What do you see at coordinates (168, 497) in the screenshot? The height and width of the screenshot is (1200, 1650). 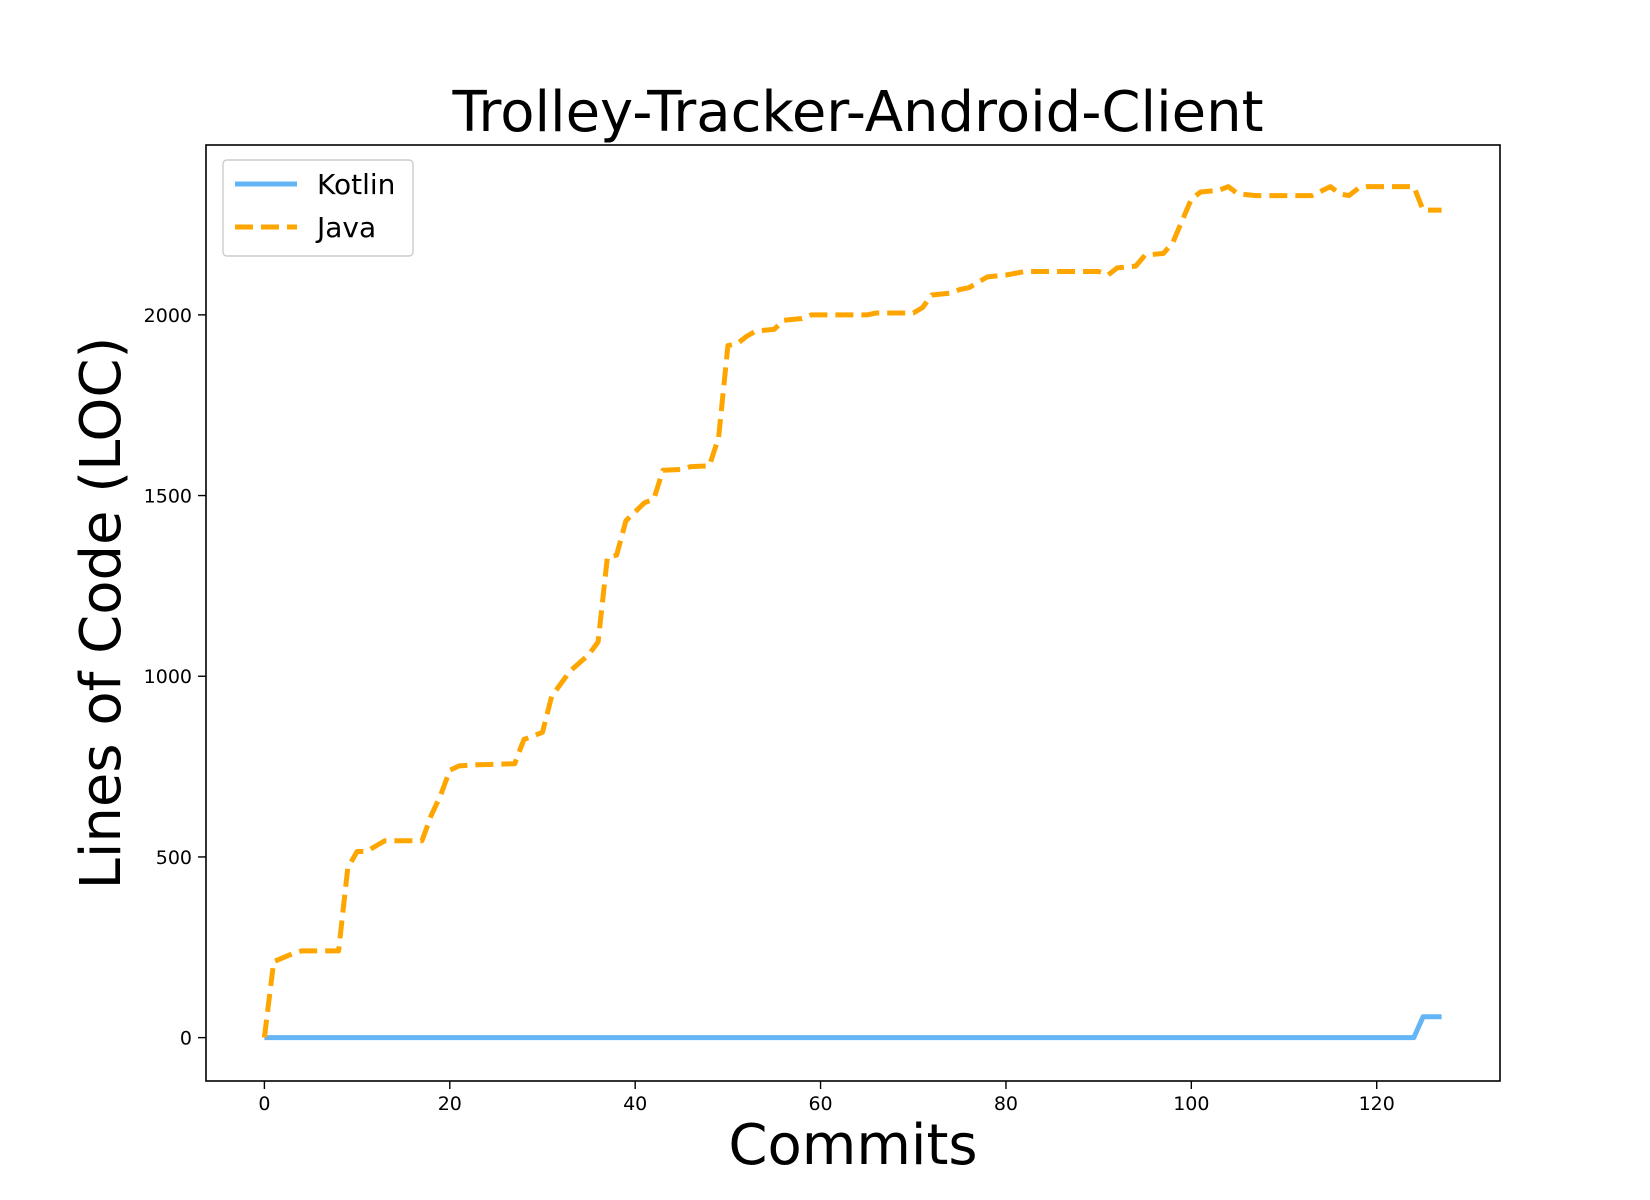 I see `y-tick-label: 1500` at bounding box center [168, 497].